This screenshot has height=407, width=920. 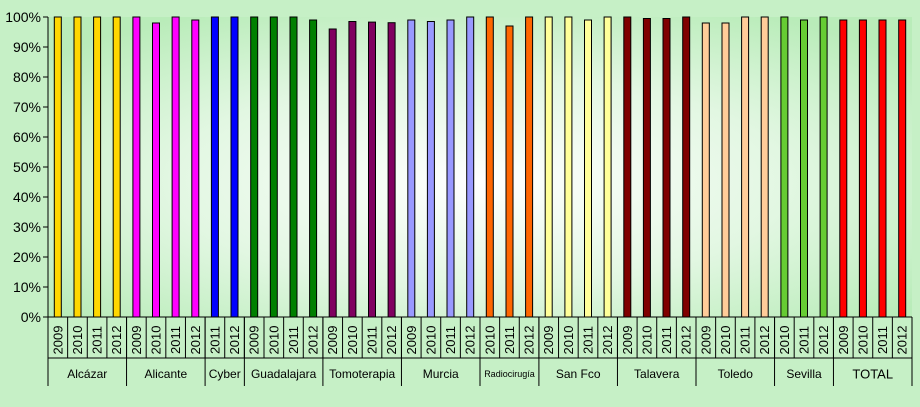 I want to click on y-tick-label: 80%, so click(x=27, y=77).